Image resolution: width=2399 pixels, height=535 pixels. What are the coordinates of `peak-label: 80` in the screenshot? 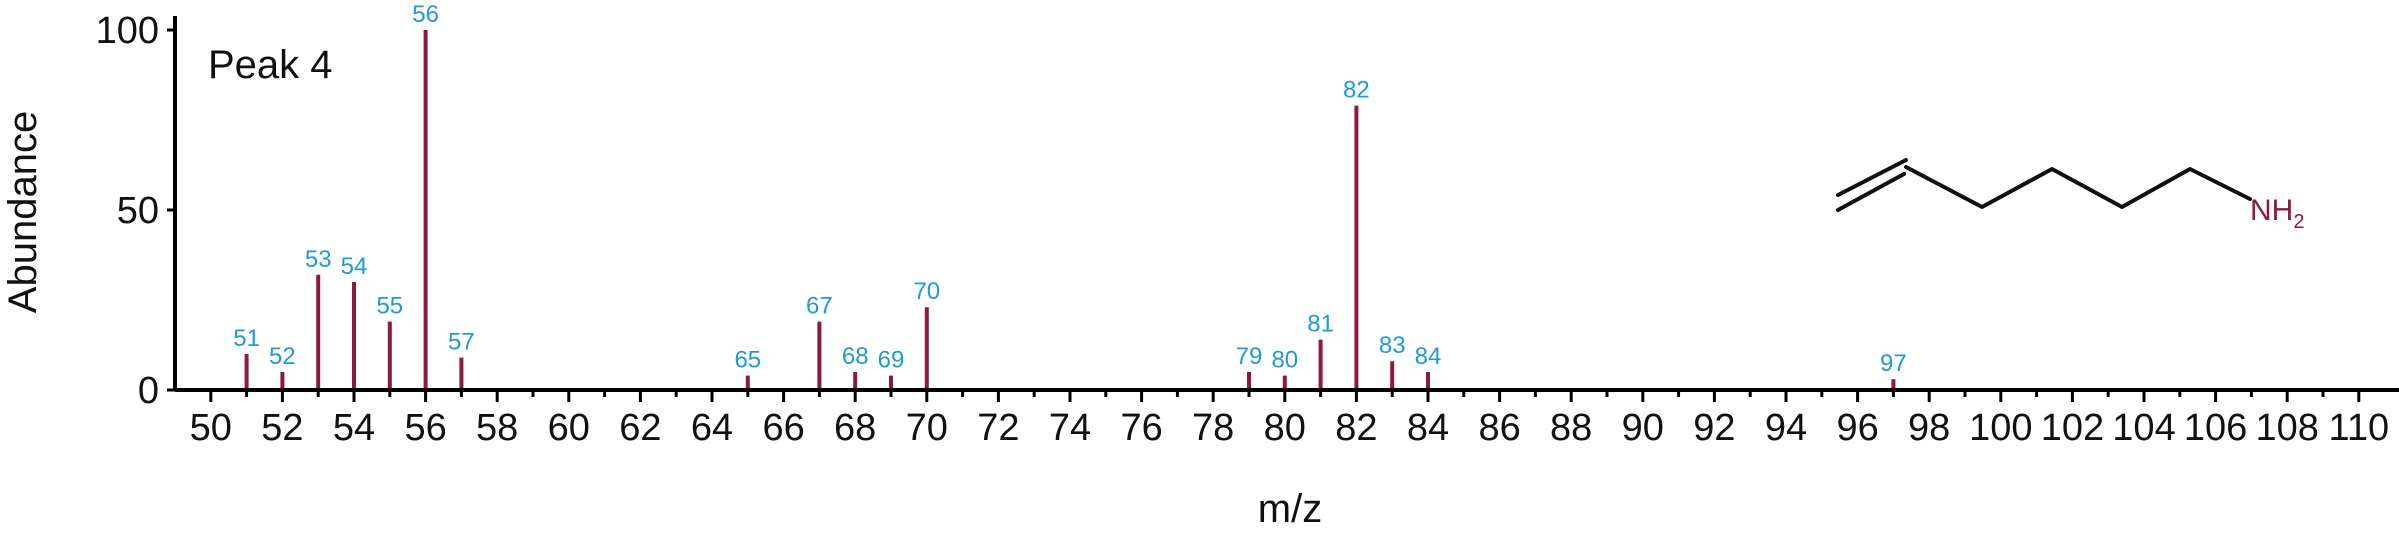 It's located at (1284, 360).